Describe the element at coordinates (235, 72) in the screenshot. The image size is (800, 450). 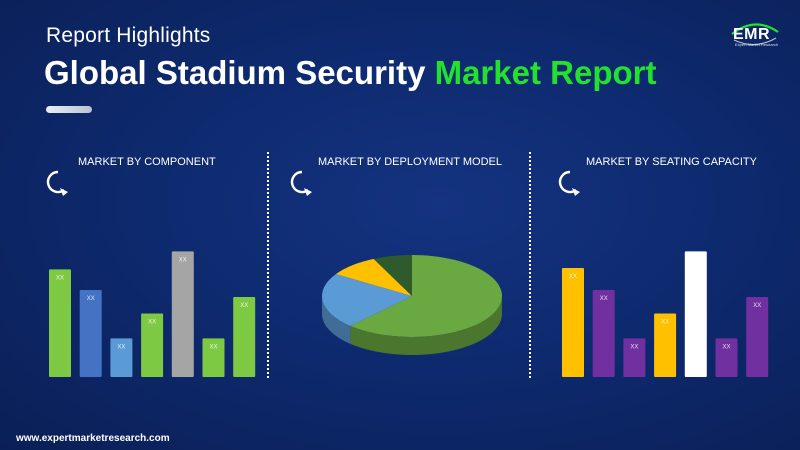
I see `title-main: Global Stadium Security` at that location.